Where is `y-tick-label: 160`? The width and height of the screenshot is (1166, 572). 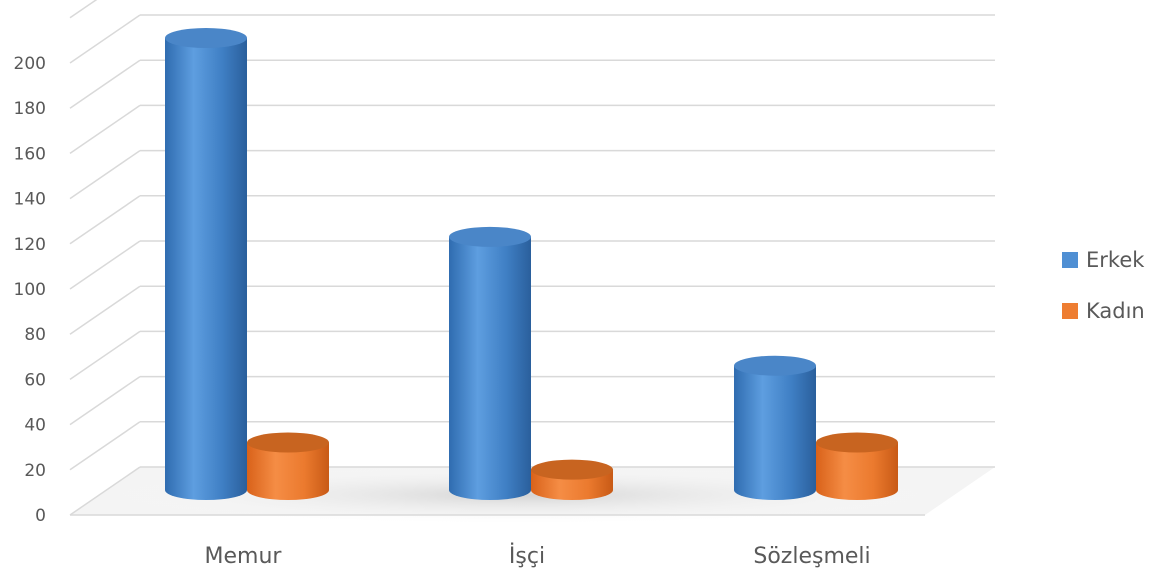 y-tick-label: 160 is located at coordinates (30, 154).